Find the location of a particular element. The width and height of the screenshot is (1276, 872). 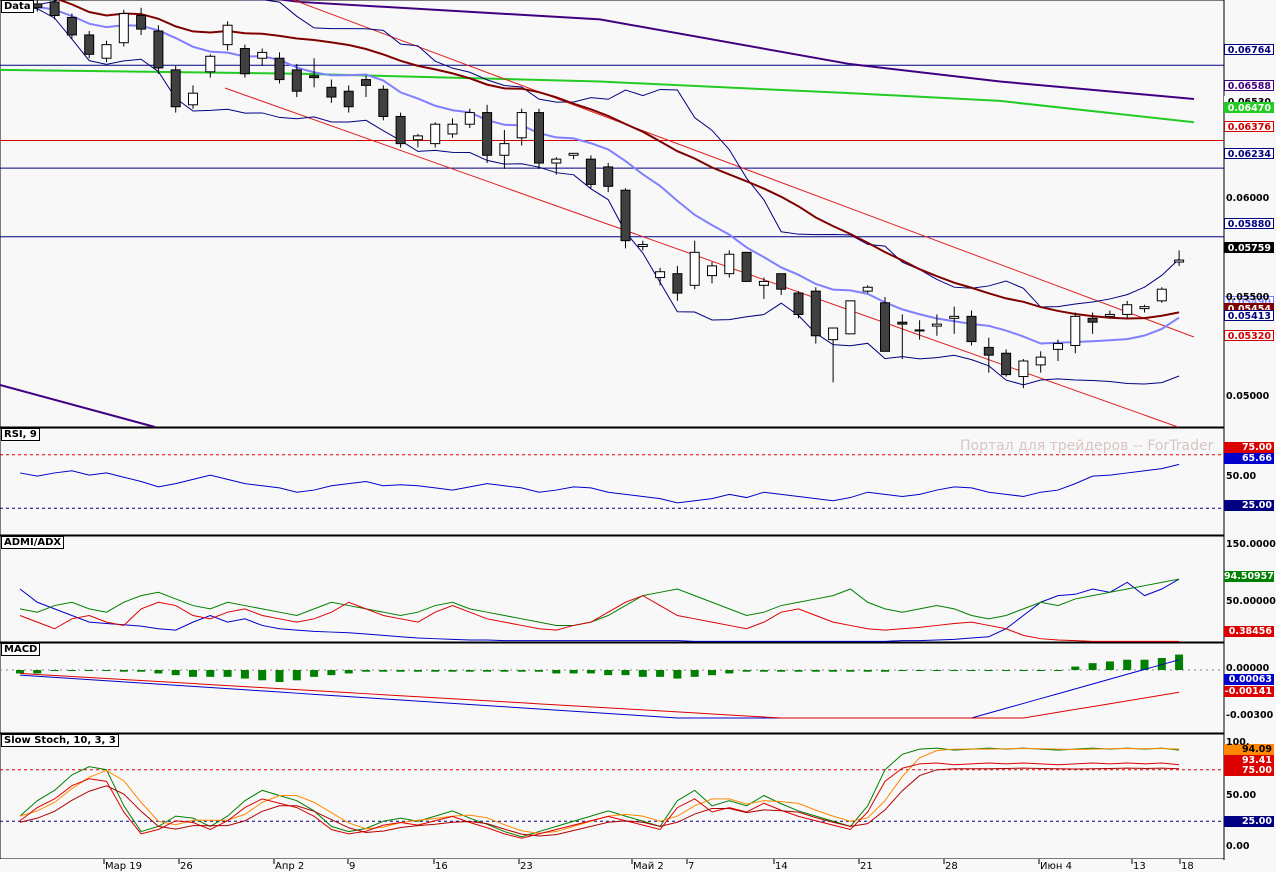

stoch-value-label: 94.09 is located at coordinates (1249, 749).